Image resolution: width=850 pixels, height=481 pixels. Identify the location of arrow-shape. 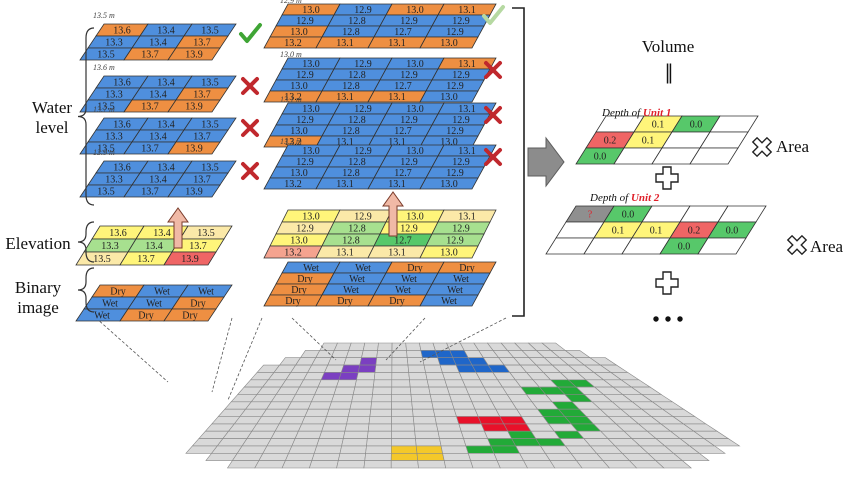
(393, 214).